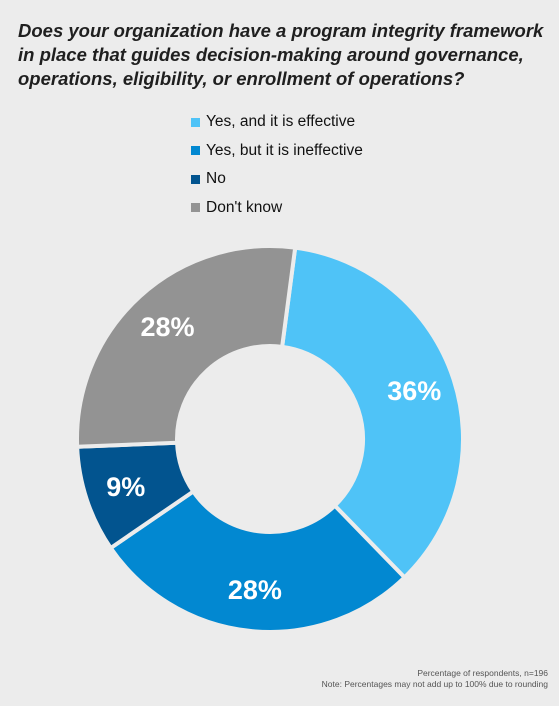  Describe the element at coordinates (277, 179) in the screenshot. I see `legend-item-no: No` at that location.